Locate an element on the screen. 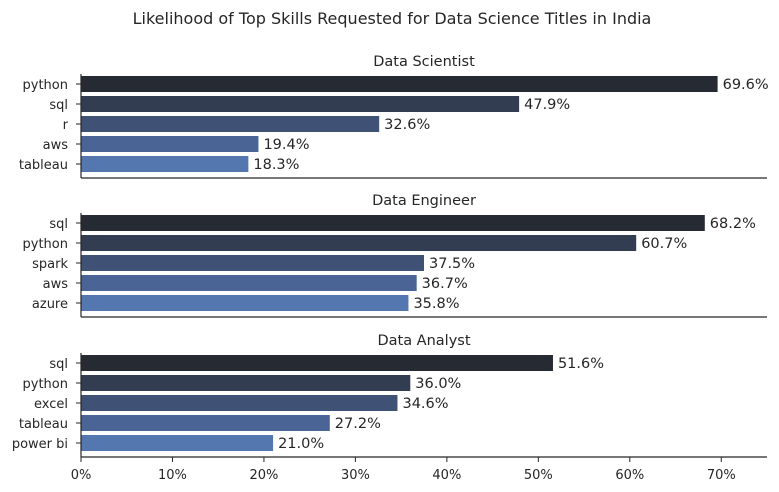  data-label: 32.6% is located at coordinates (407, 125).